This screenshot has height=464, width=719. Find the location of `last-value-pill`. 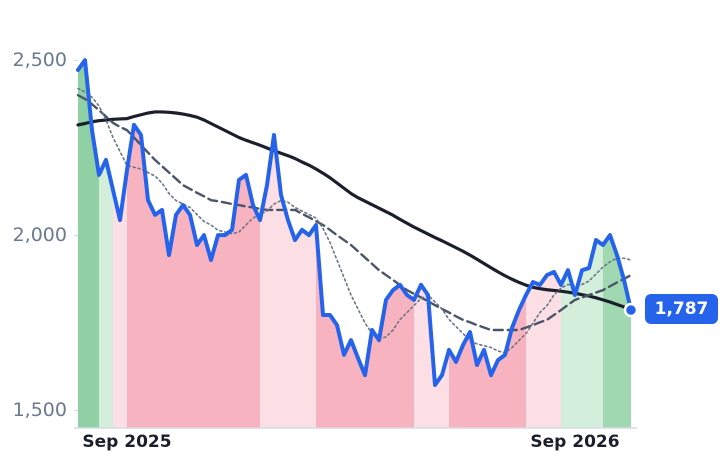

last-value-pill is located at coordinates (681, 309).